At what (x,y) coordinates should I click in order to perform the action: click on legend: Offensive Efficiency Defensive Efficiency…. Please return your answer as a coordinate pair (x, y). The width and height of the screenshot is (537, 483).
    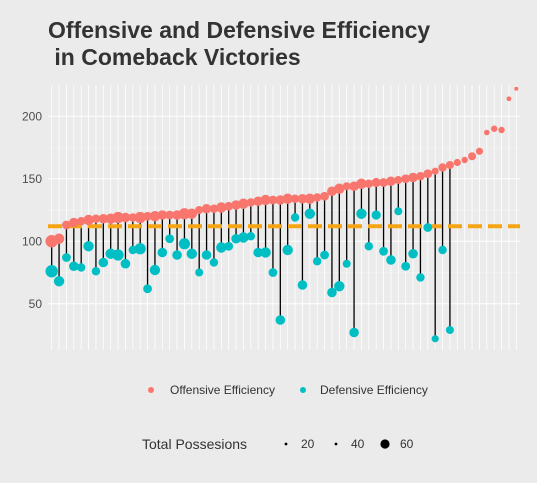
    Looking at the image, I should click on (285, 417).